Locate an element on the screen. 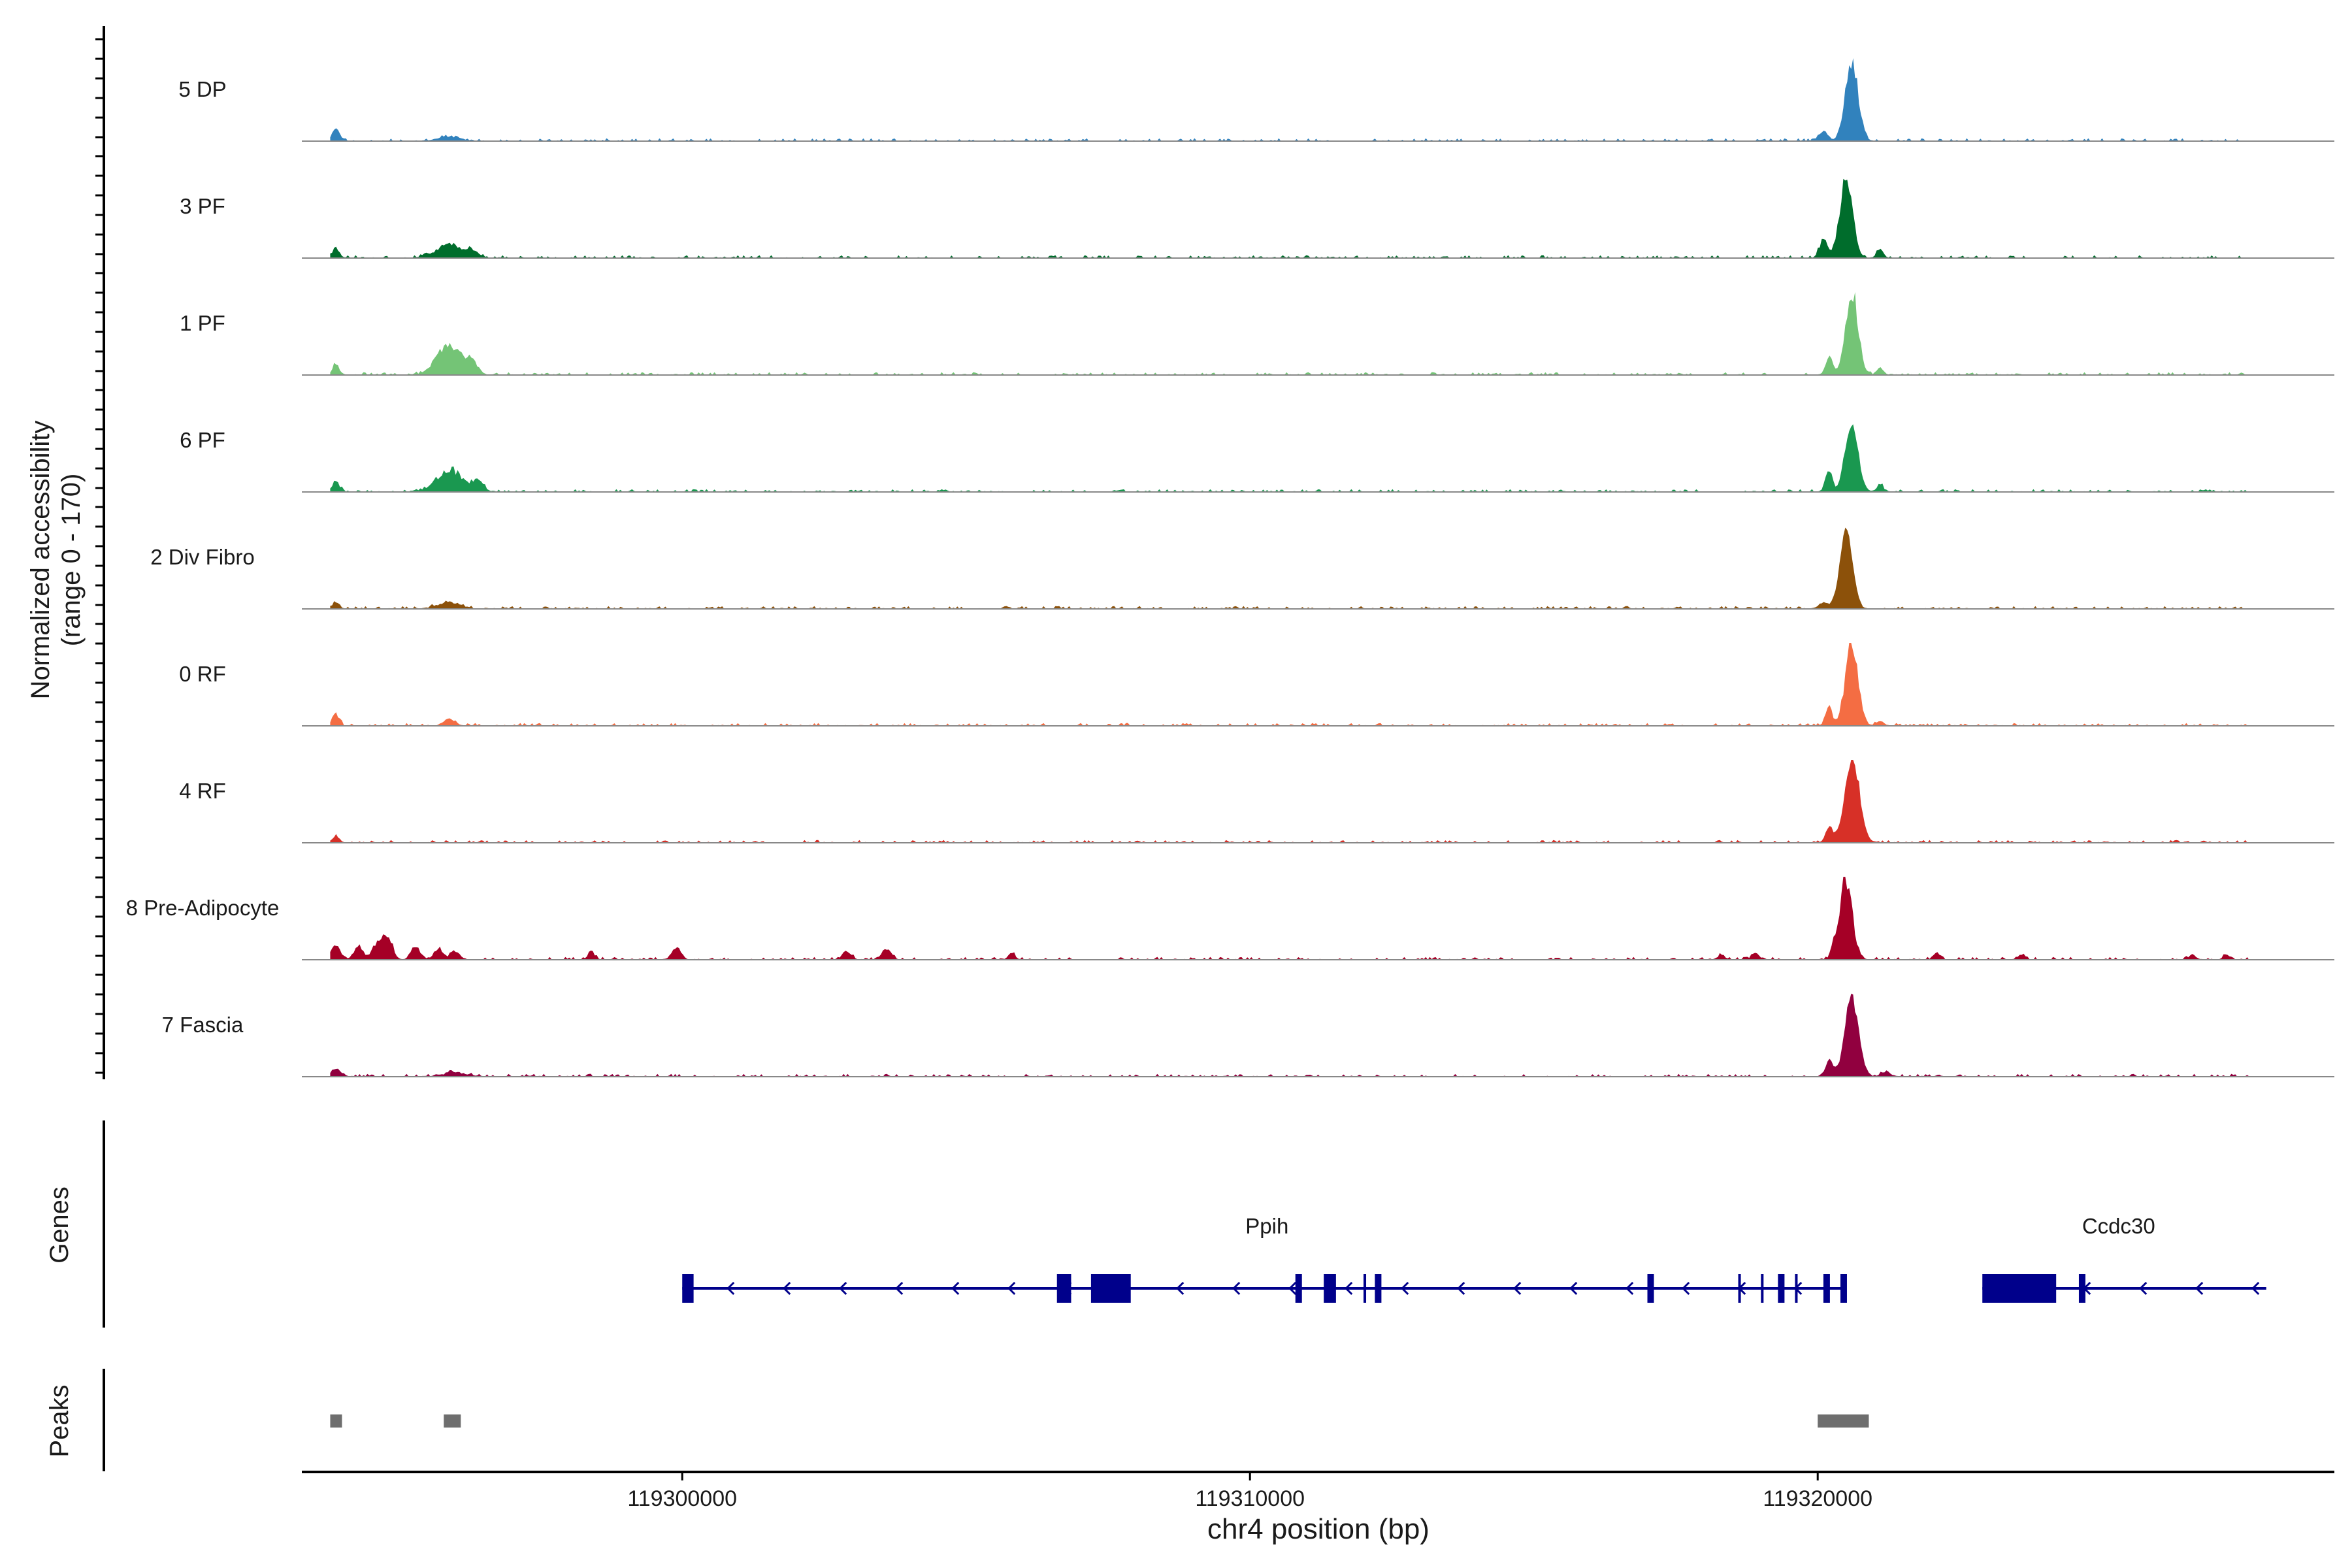 The image size is (2352, 1568). track-7-fascia: 7 Fascia is located at coordinates (1248, 1035).